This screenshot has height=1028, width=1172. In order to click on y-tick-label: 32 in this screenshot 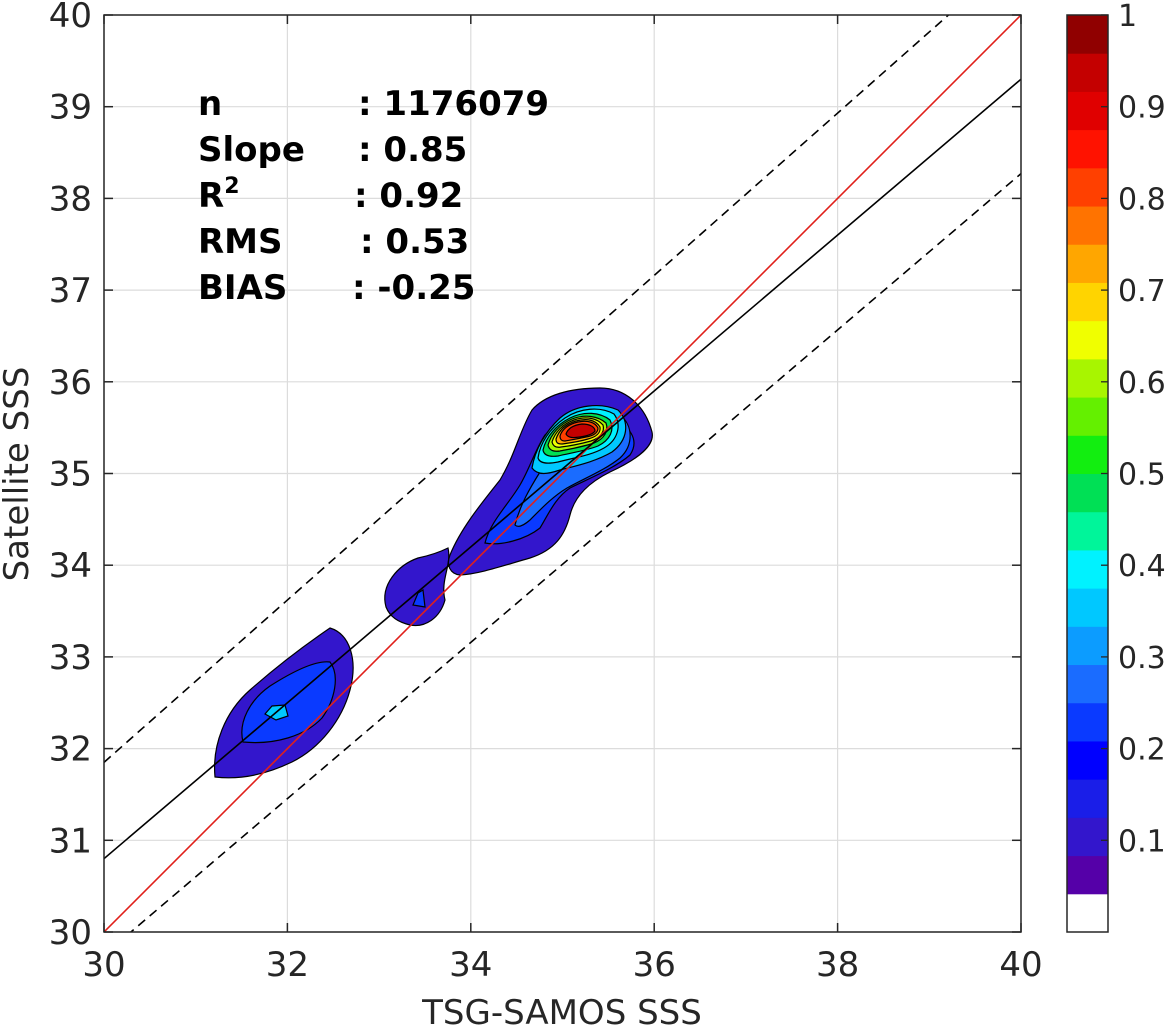, I will do `click(70, 750)`.